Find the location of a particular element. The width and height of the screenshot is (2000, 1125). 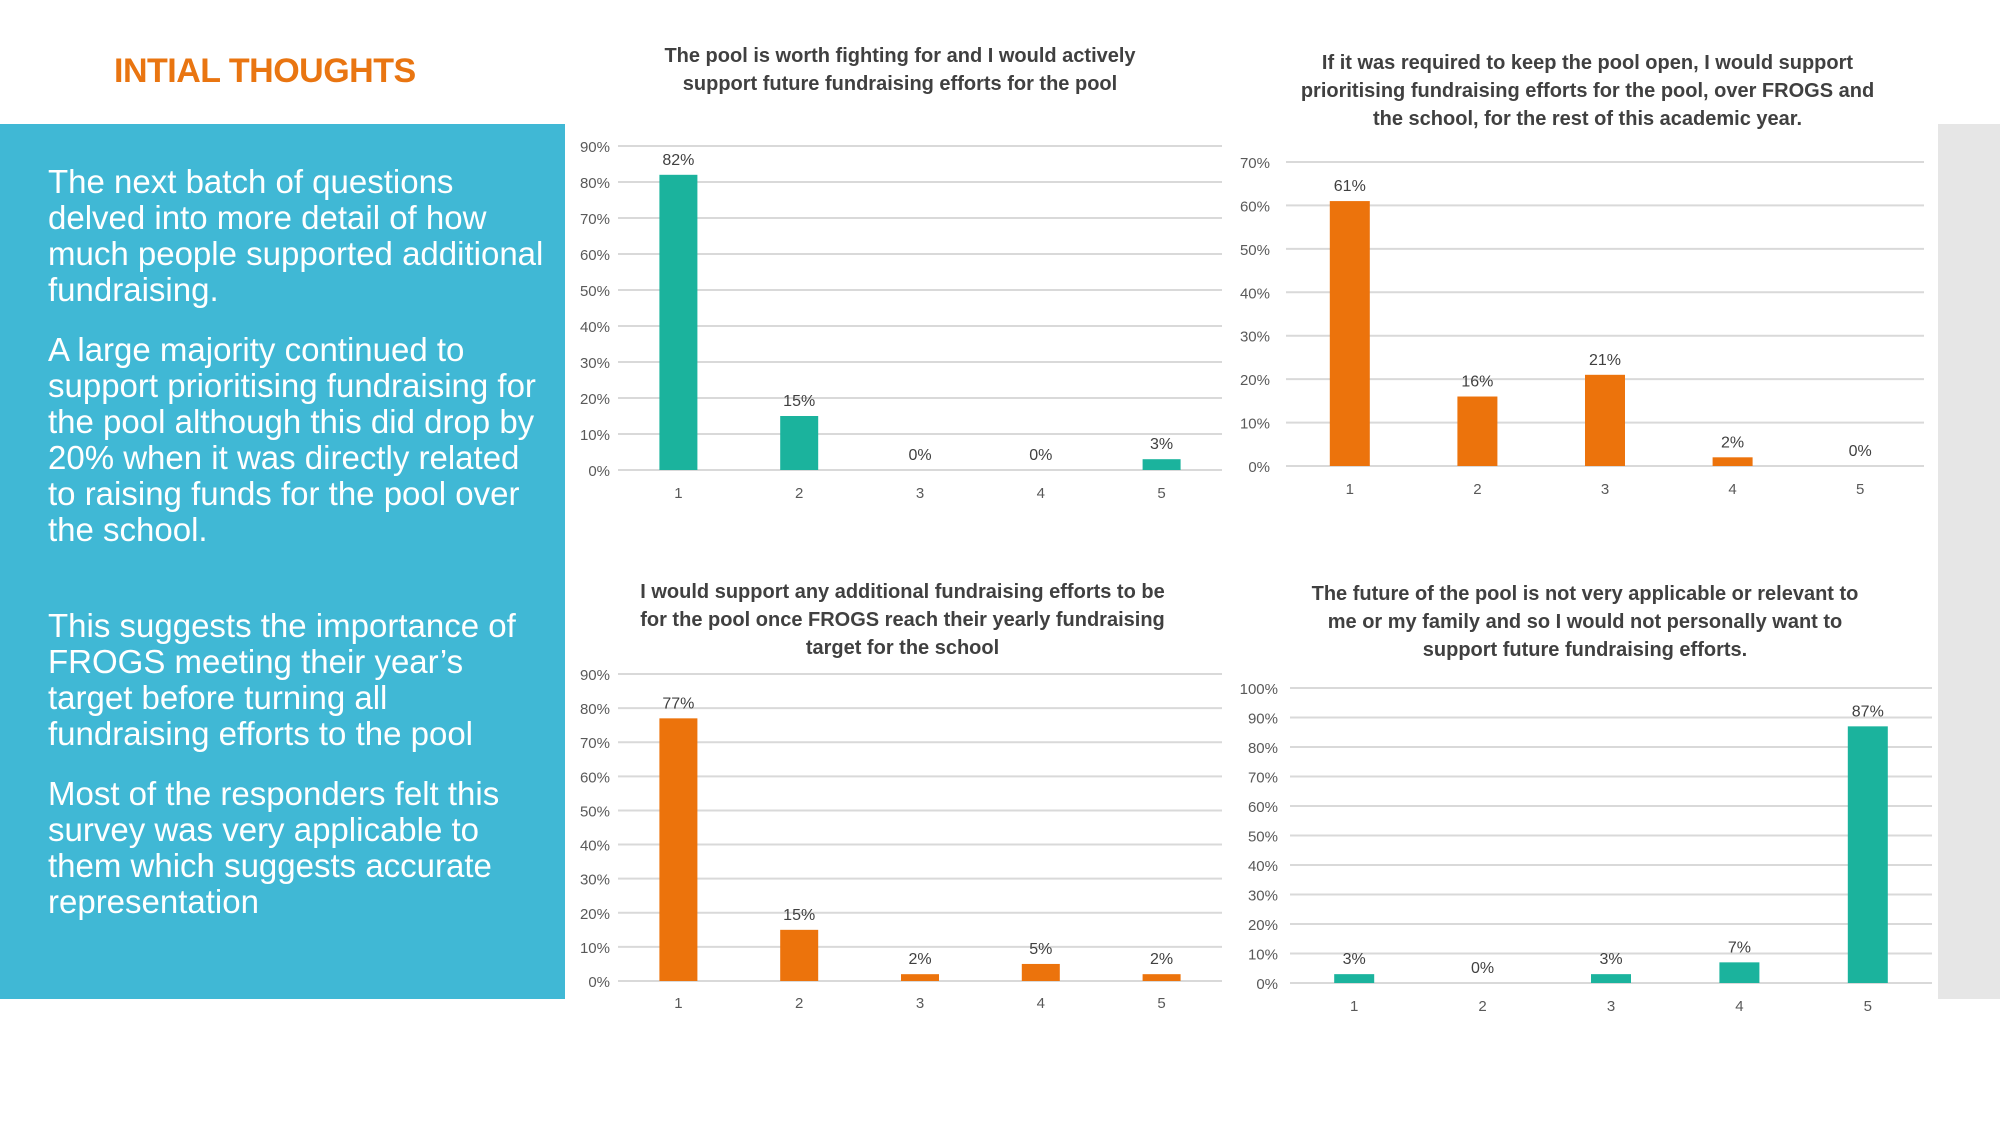

chart-3-data-label: 15% is located at coordinates (799, 915).